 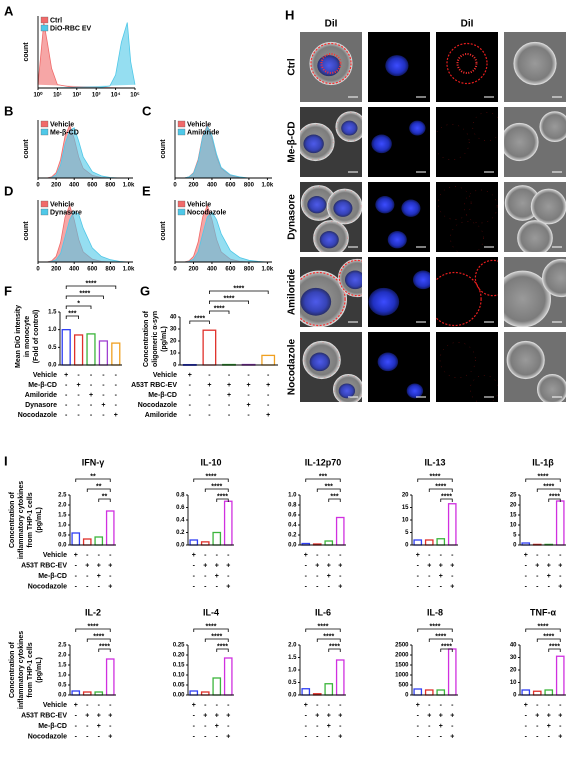 I want to click on x-tick-label: 10¹, so click(x=57, y=95).